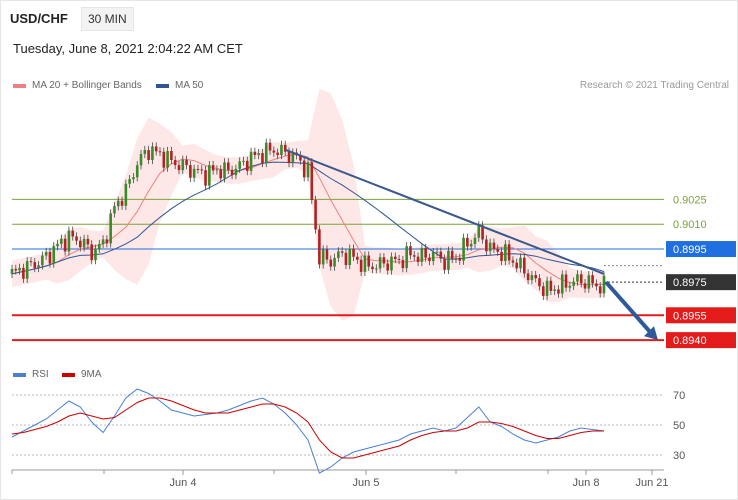 The width and height of the screenshot is (738, 500). What do you see at coordinates (369, 17) in the screenshot?
I see `chart-header: USD/CHF 30 MIN` at bounding box center [369, 17].